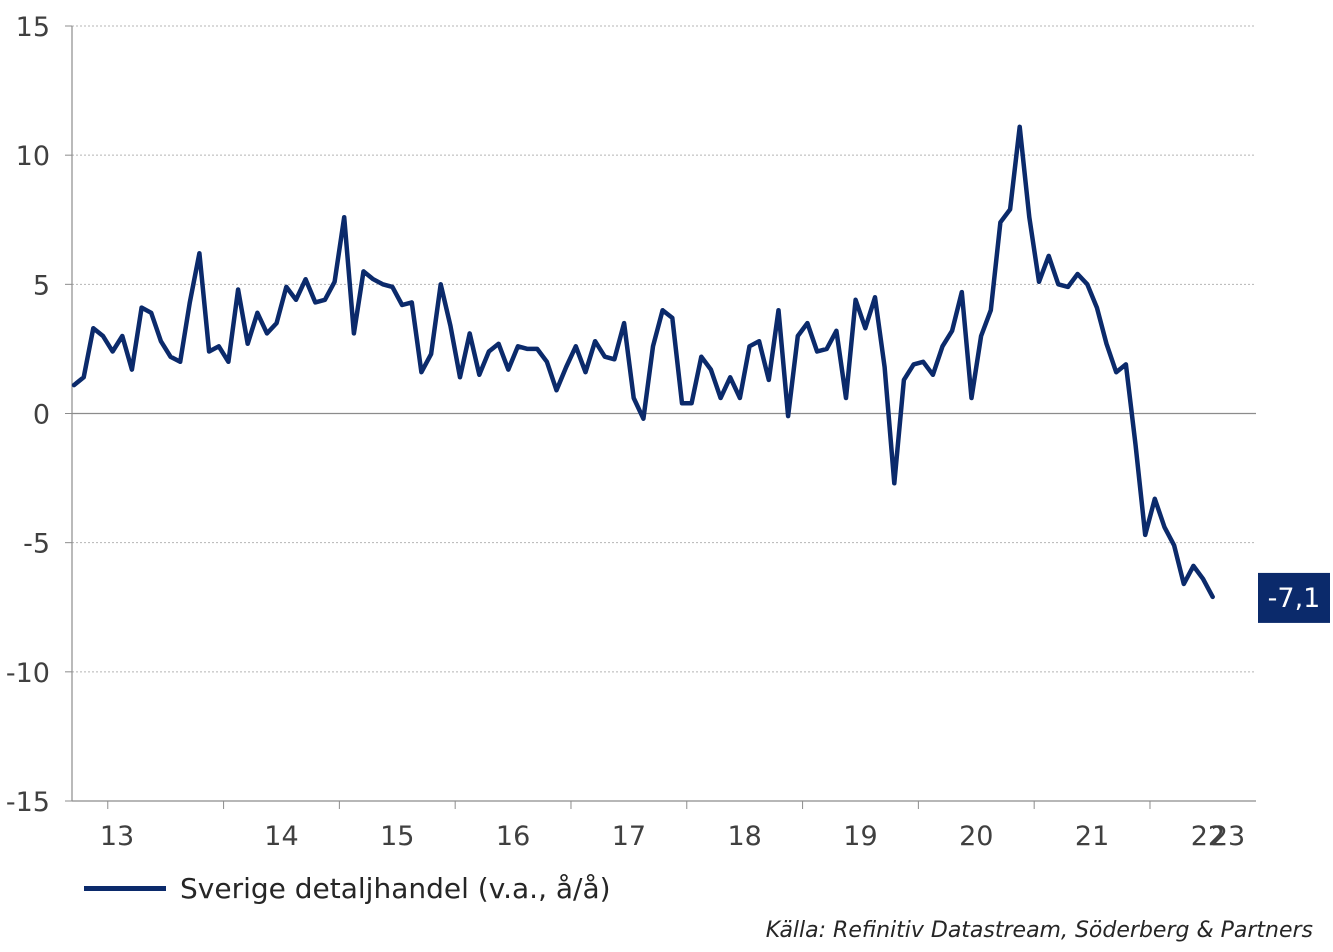 The image size is (1333, 952). I want to click on x-tick-label: 19, so click(860, 836).